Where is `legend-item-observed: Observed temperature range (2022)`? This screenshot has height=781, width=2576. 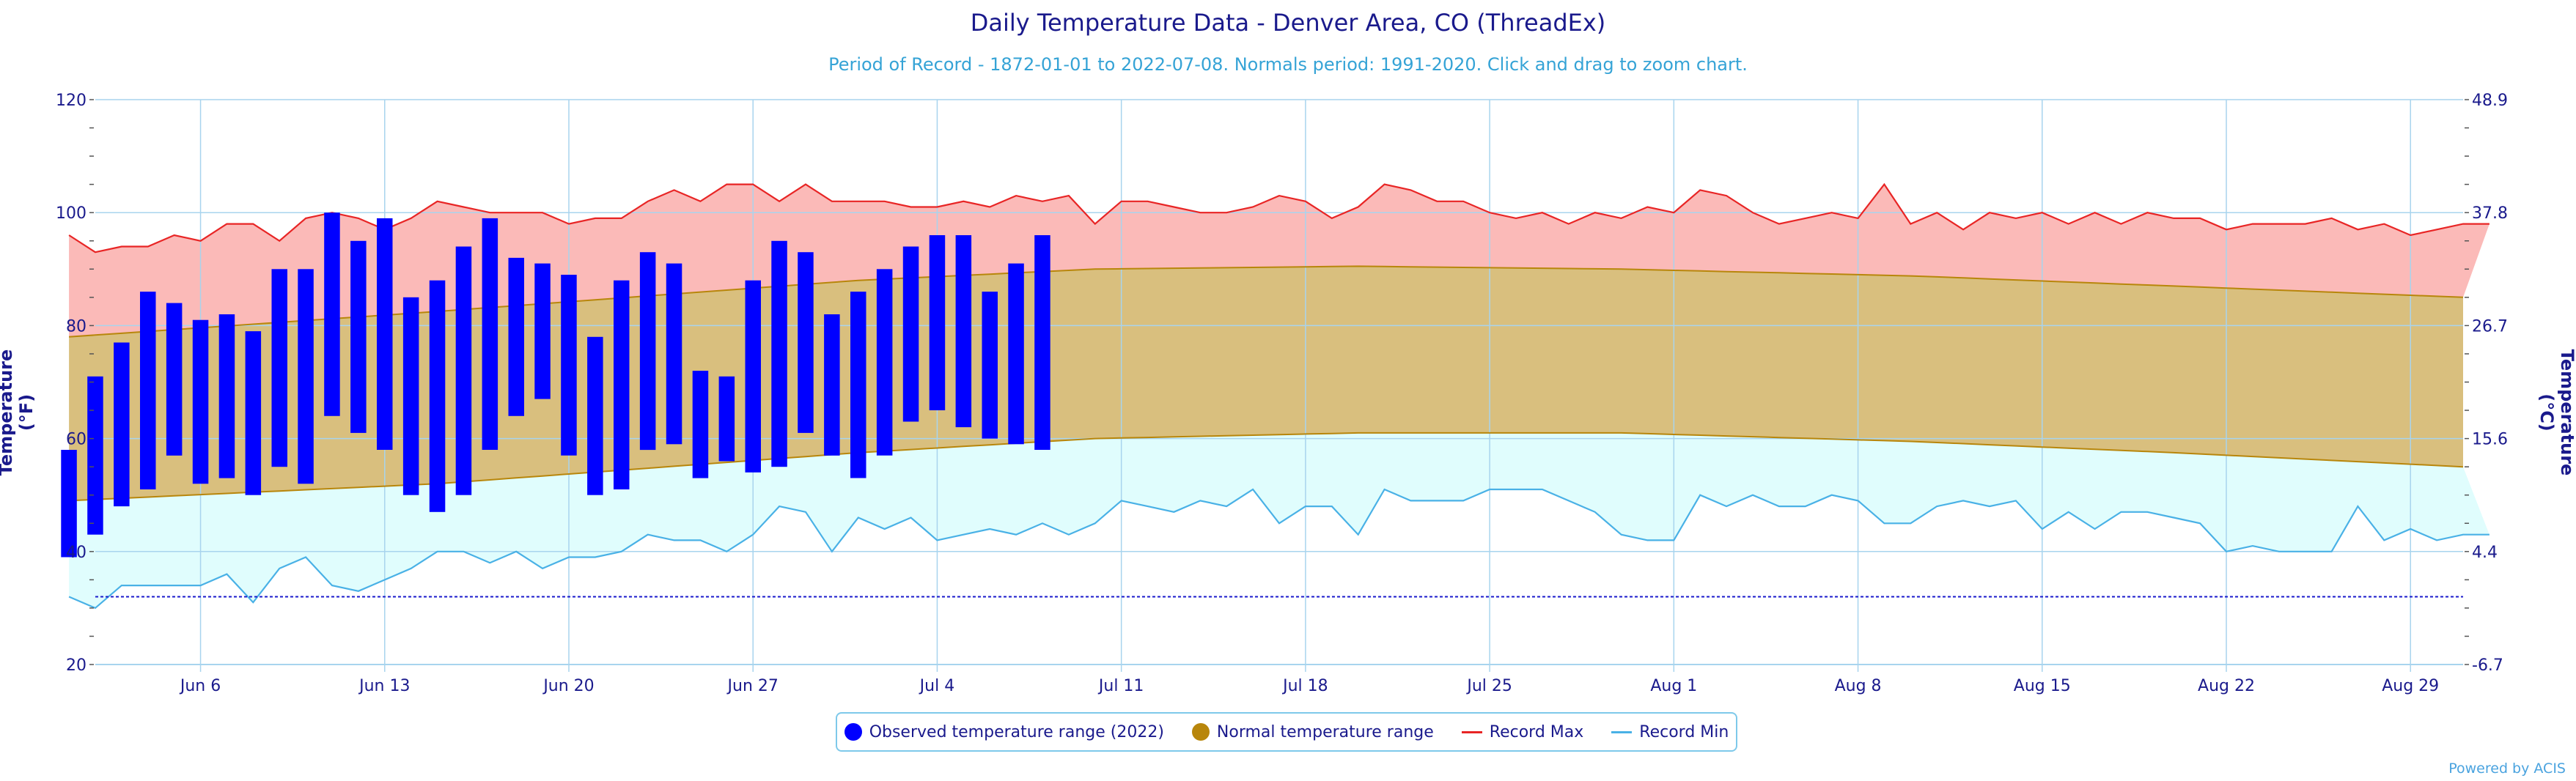
legend-item-observed: Observed temperature range (2022) is located at coordinates (1004, 732).